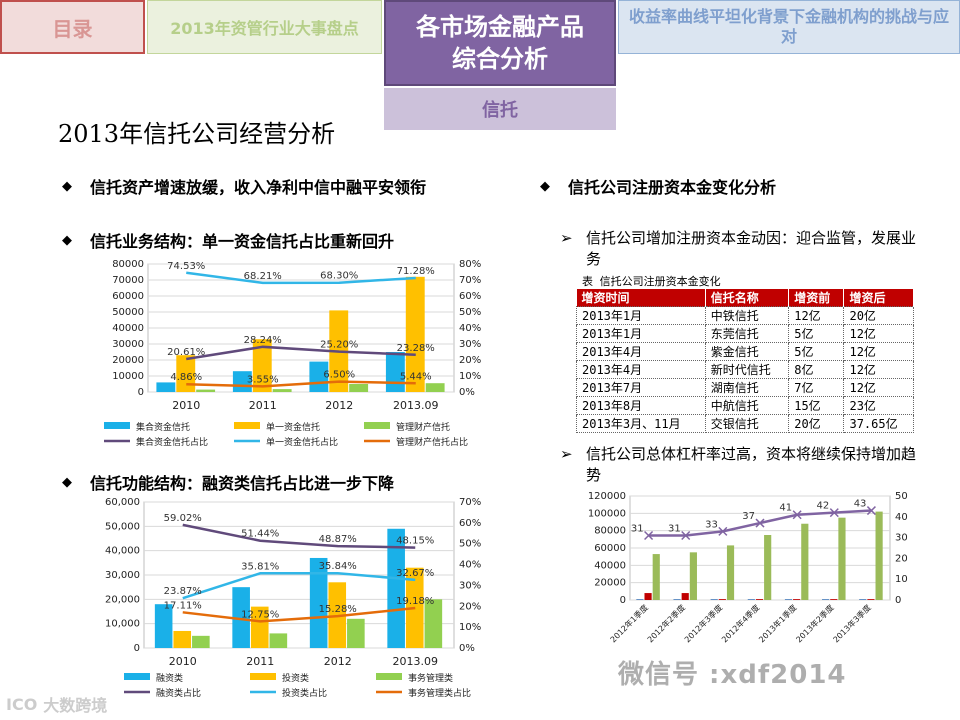  I want to click on x-tick-label: 2013.09, so click(416, 661).